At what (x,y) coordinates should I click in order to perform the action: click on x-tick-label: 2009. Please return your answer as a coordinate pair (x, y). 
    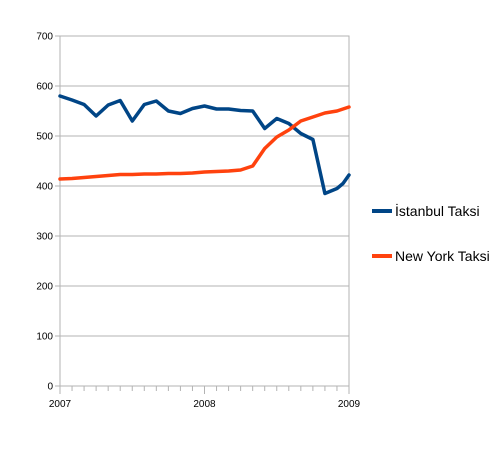
    Looking at the image, I should click on (349, 404).